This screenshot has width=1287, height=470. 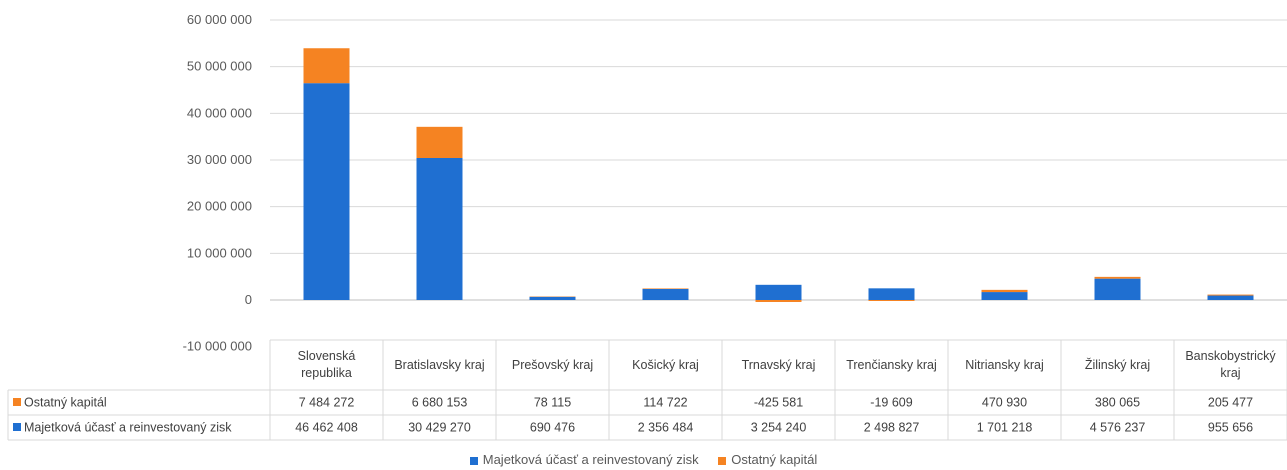 I want to click on table-cell: 2 498 827, so click(x=892, y=428).